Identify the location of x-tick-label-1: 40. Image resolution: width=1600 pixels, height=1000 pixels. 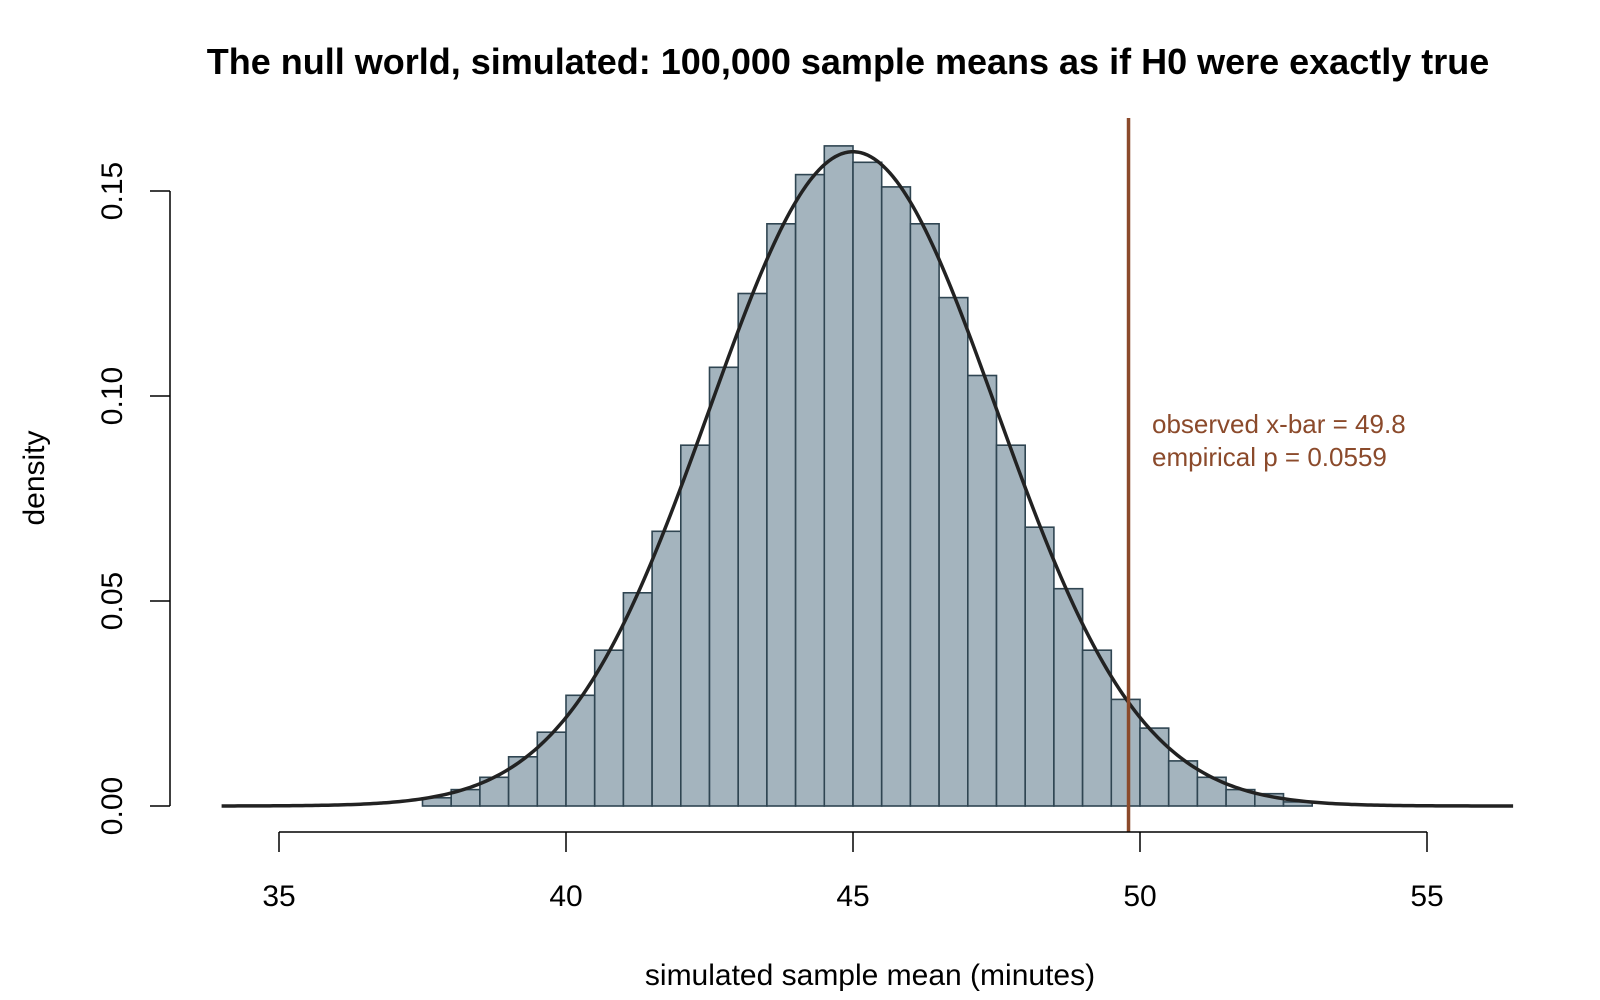
(565, 896).